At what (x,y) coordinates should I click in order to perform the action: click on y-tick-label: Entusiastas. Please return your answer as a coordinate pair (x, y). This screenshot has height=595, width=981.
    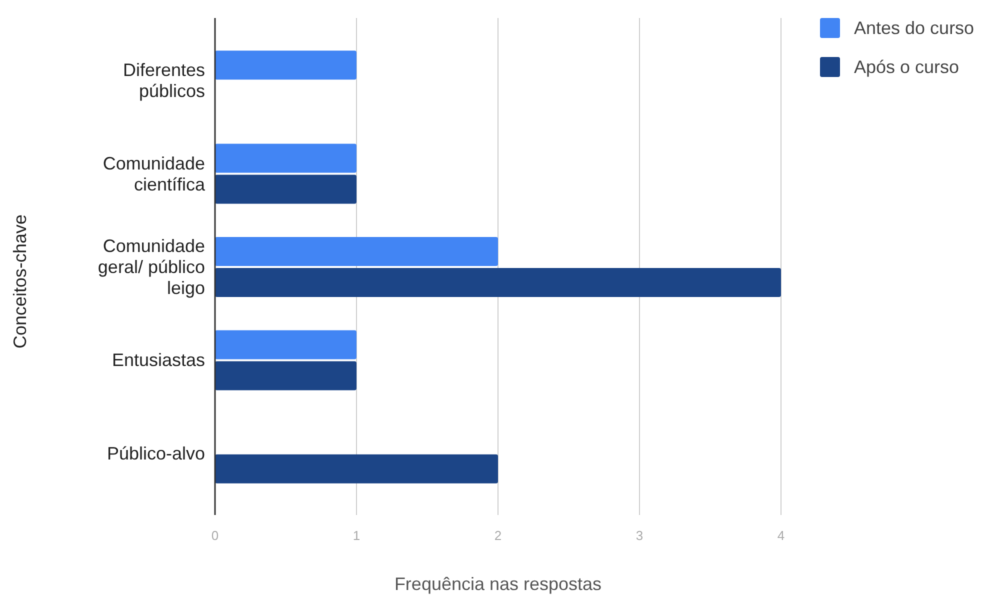
    Looking at the image, I should click on (158, 360).